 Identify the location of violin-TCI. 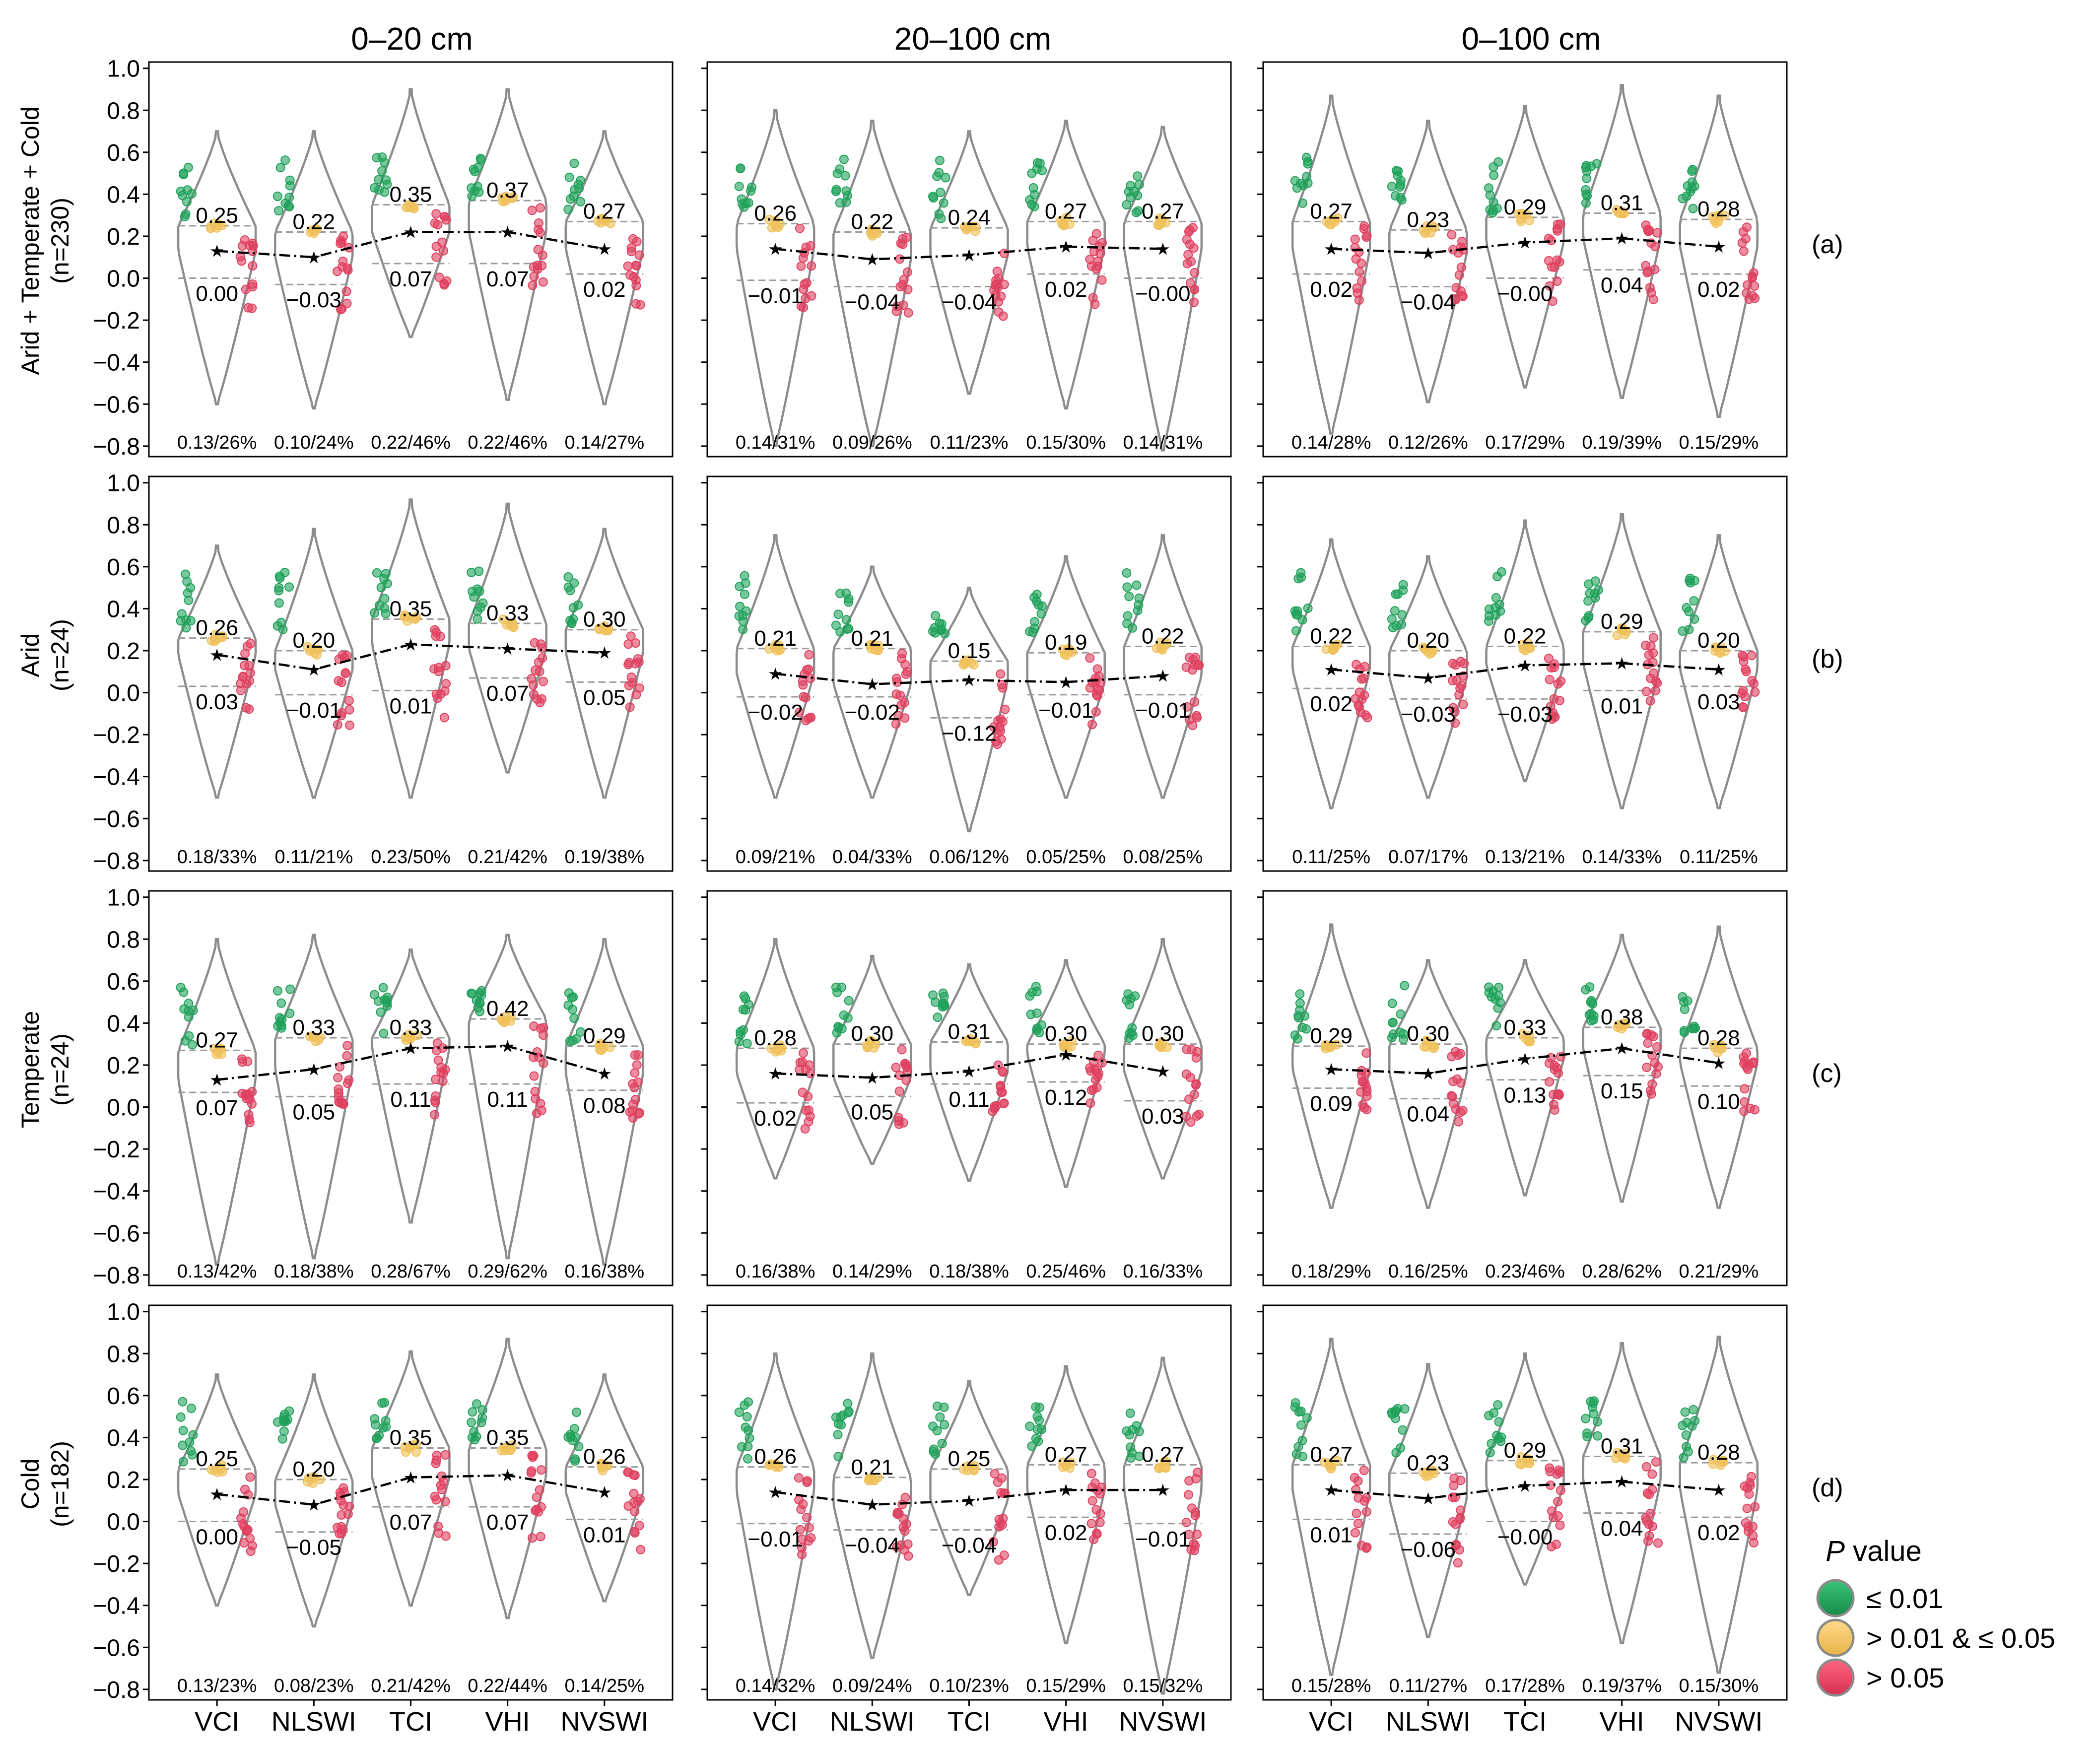
(411, 1086).